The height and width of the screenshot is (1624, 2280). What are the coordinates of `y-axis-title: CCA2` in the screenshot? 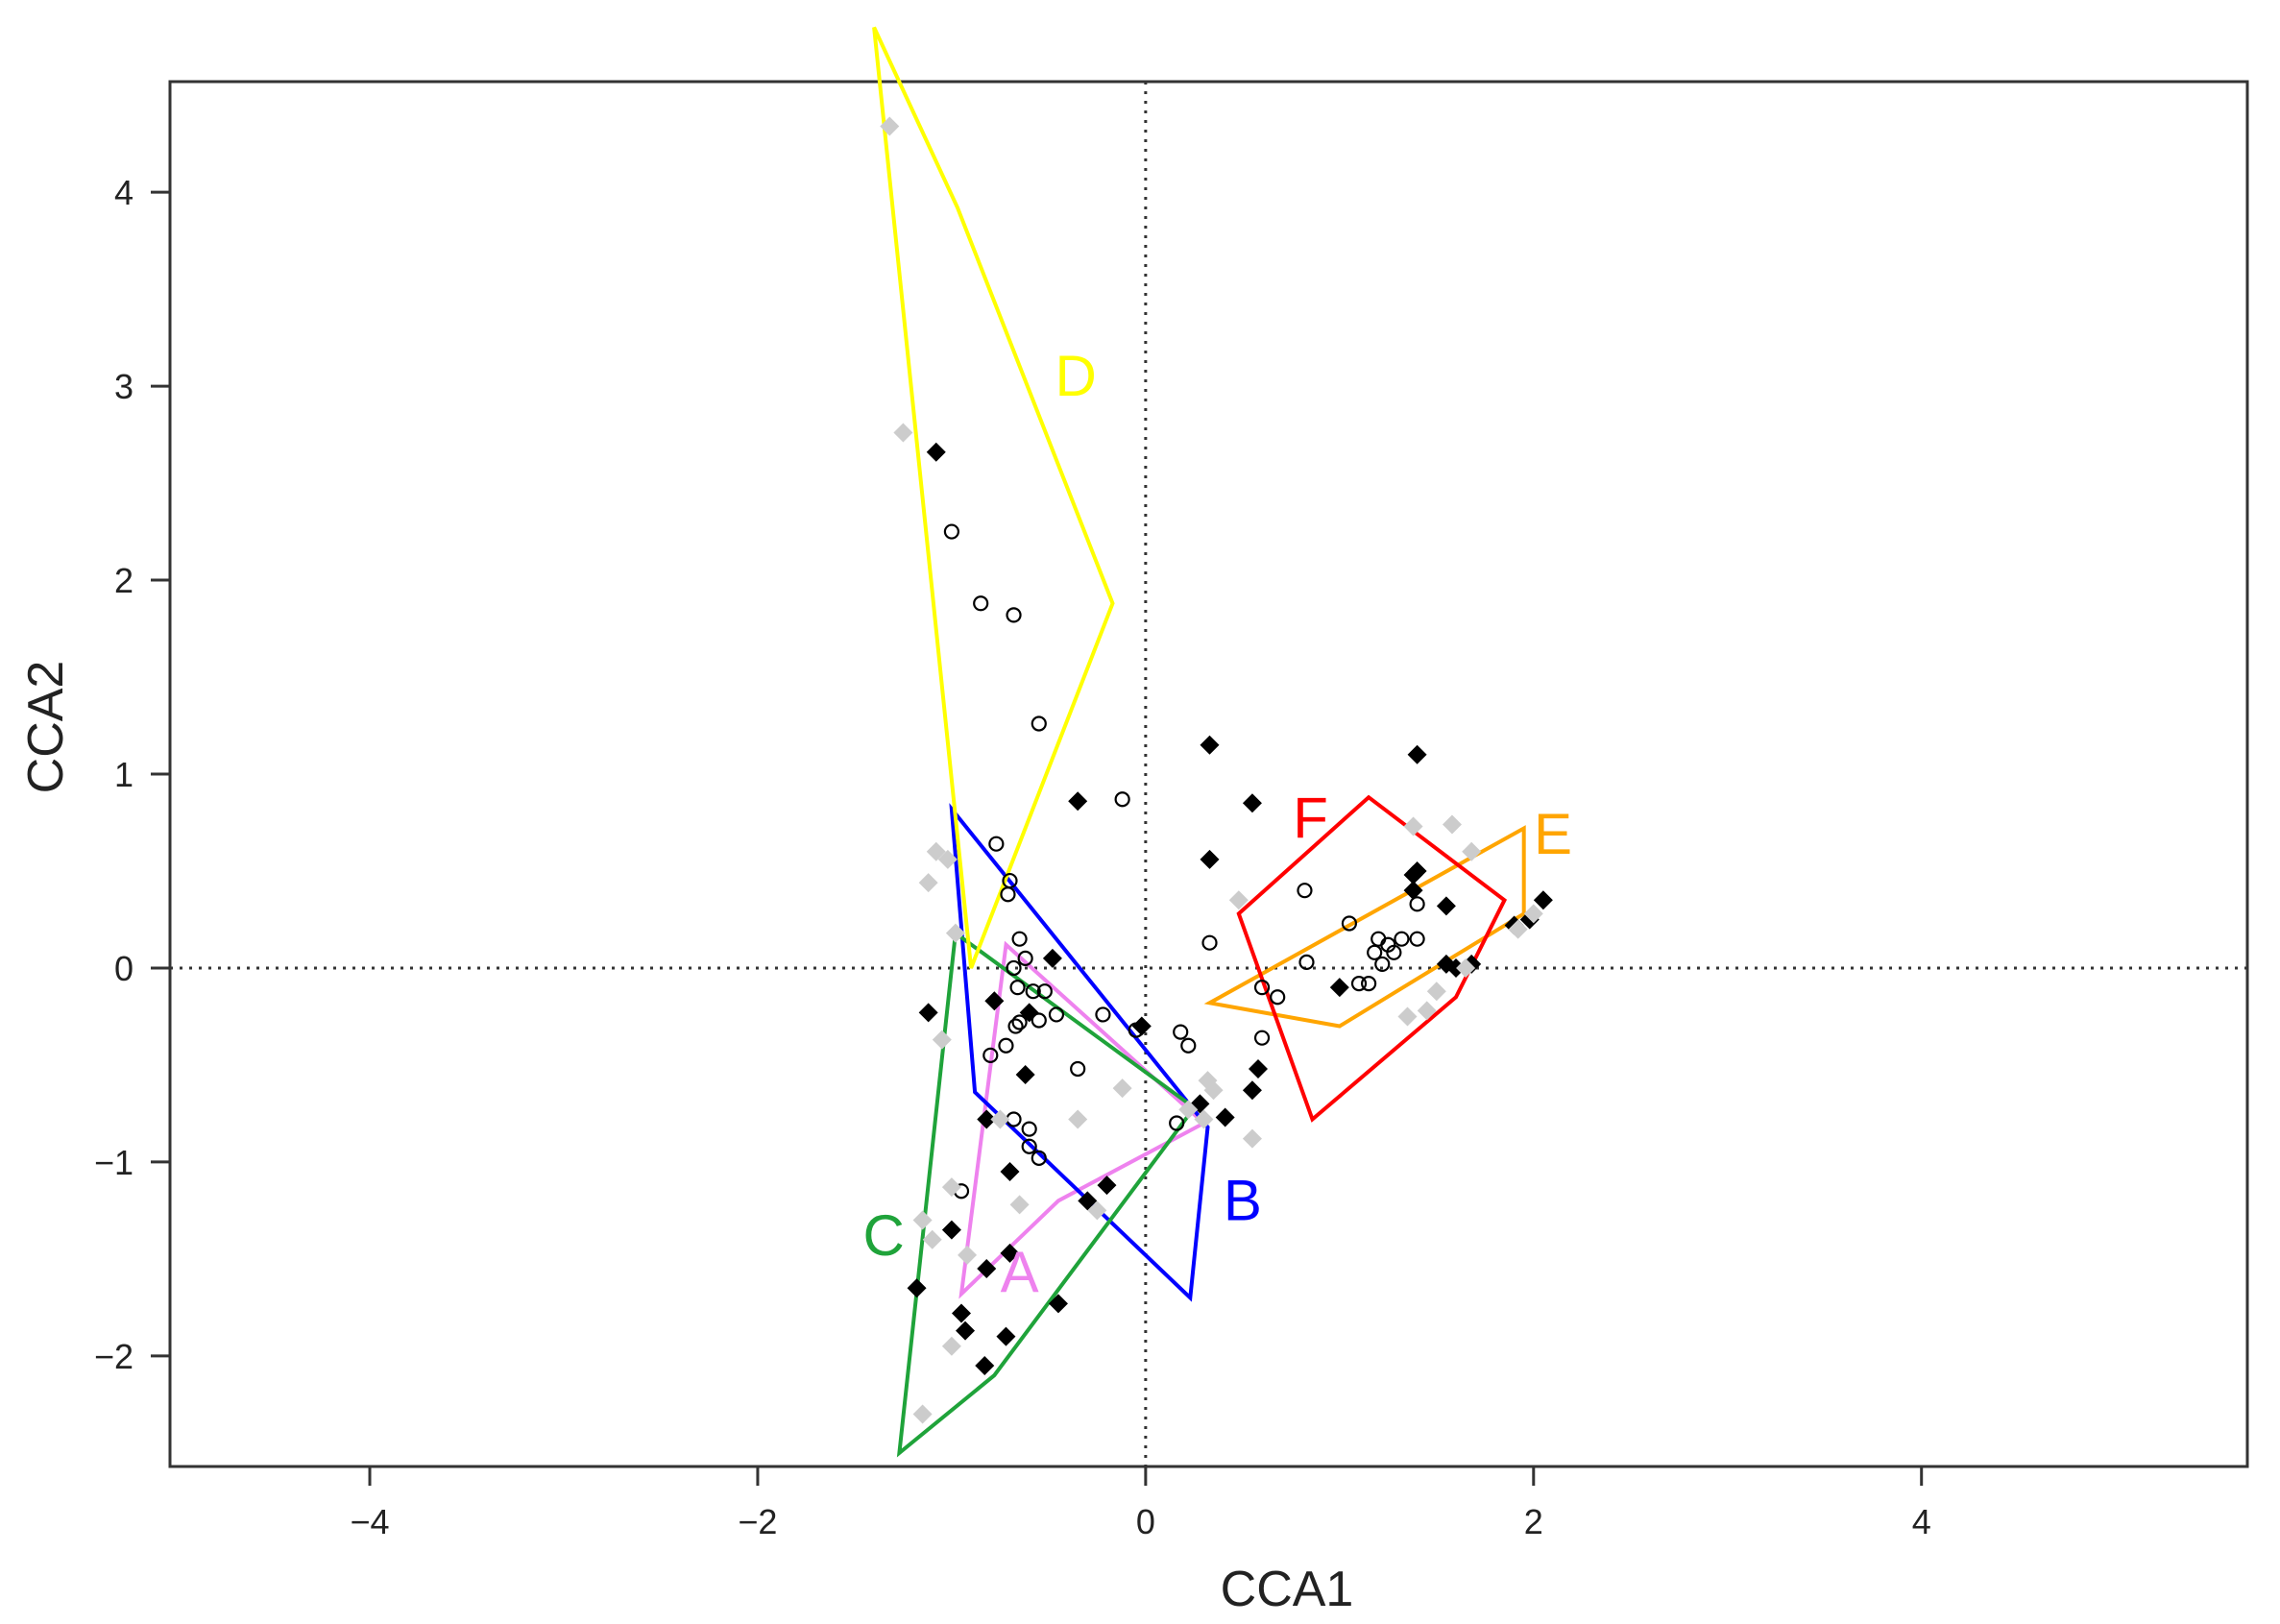 It's located at (46, 727).